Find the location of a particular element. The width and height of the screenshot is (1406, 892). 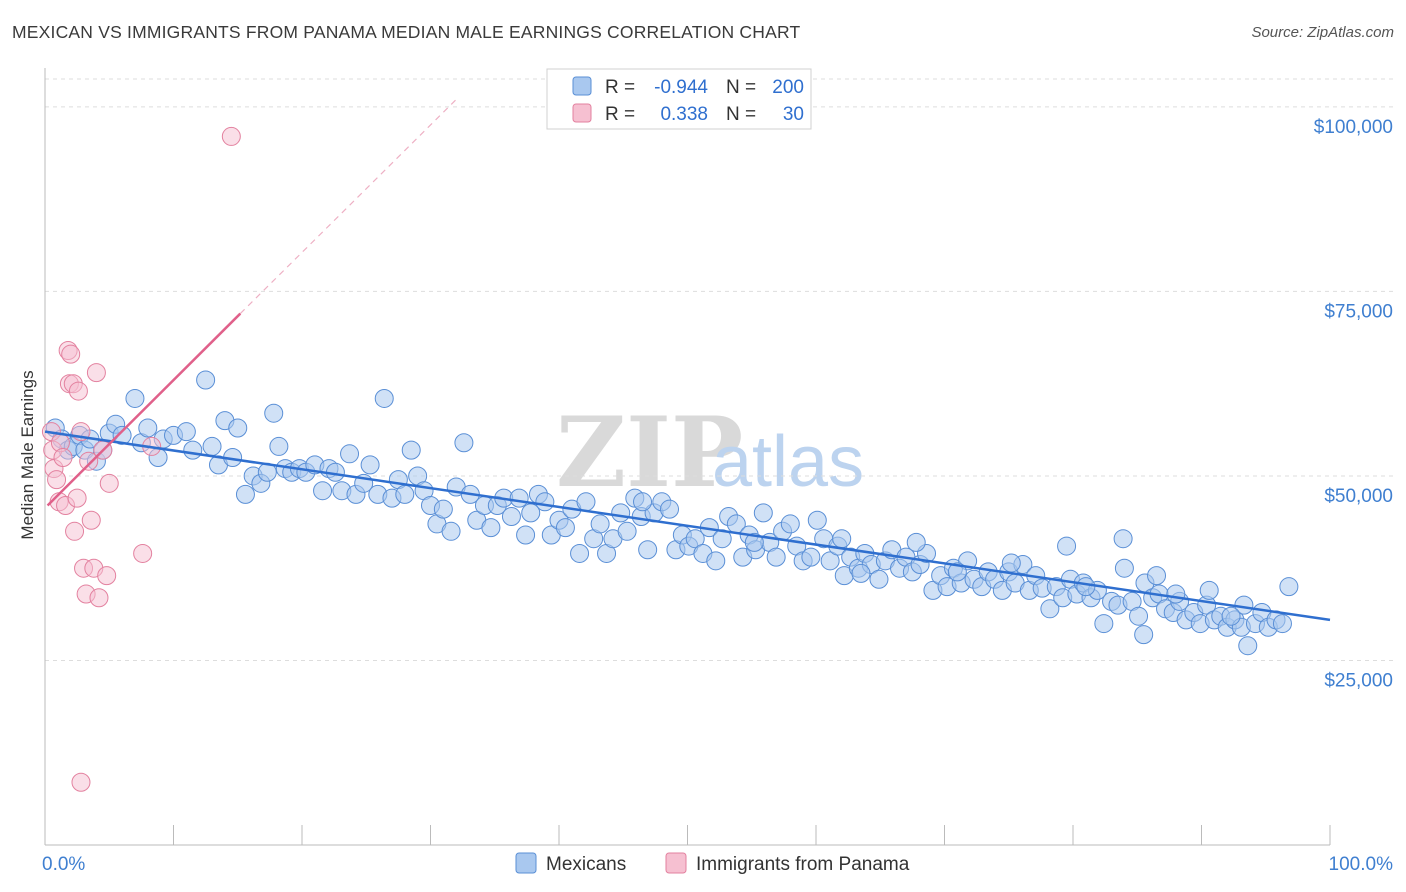

watermark-zip: ZIP is located at coordinates (649, 452).